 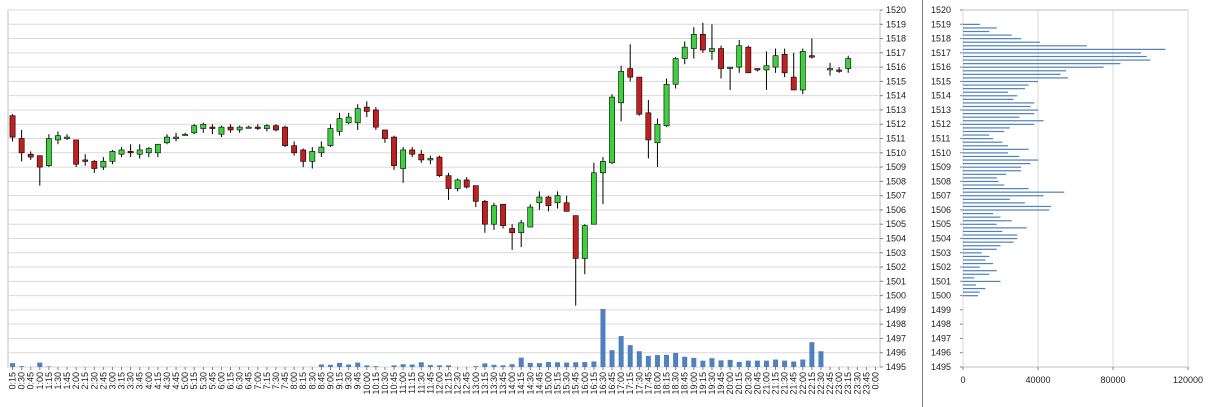 What do you see at coordinates (385, 383) in the screenshot?
I see `x-tick-label: 10:30` at bounding box center [385, 383].